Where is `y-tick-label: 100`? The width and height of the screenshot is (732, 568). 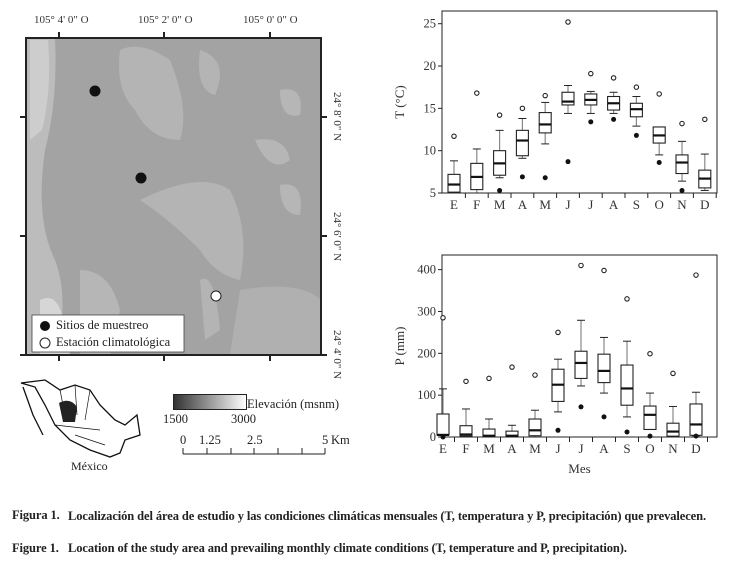
y-tick-label: 100 is located at coordinates (426, 395).